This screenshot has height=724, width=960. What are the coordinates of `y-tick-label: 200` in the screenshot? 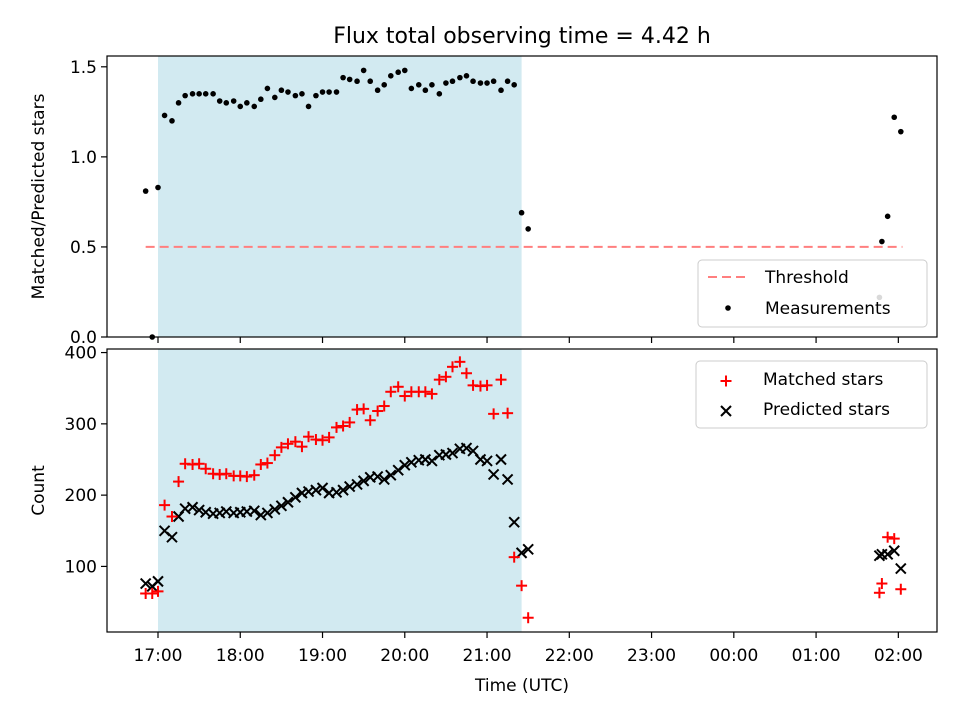 It's located at (81, 496).